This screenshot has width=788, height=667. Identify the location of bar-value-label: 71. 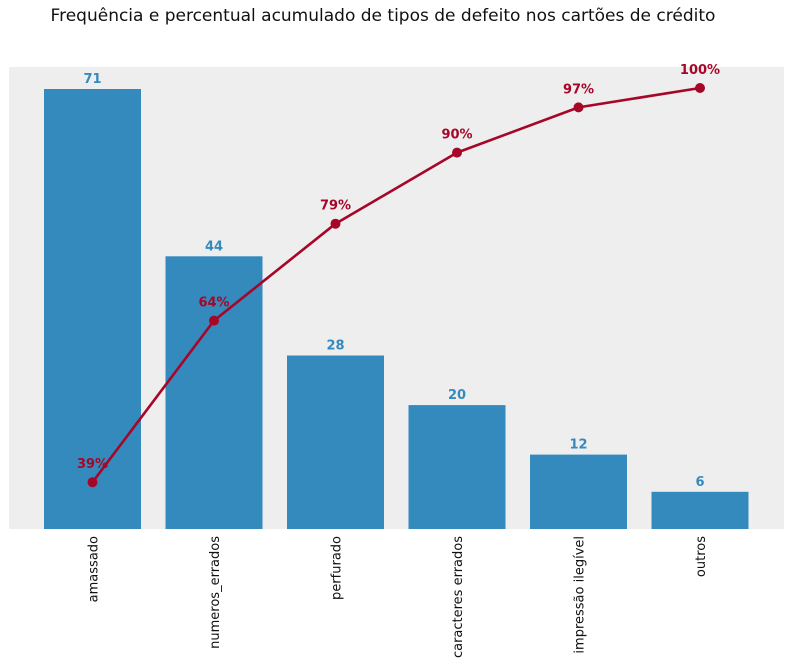
(92, 79).